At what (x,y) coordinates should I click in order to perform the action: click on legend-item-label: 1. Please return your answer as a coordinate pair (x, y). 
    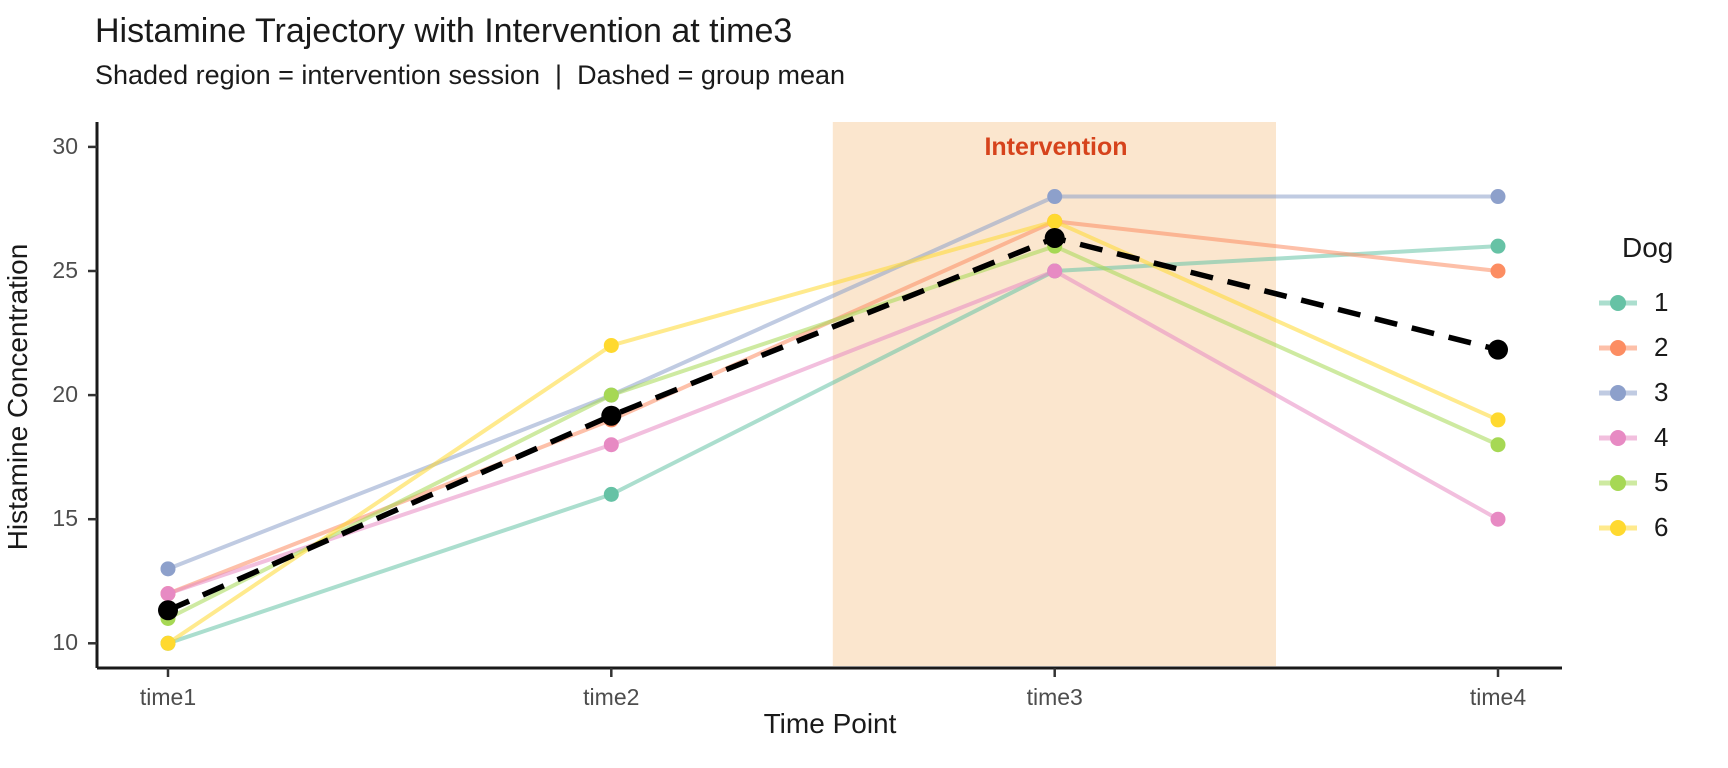
    Looking at the image, I should click on (1661, 302).